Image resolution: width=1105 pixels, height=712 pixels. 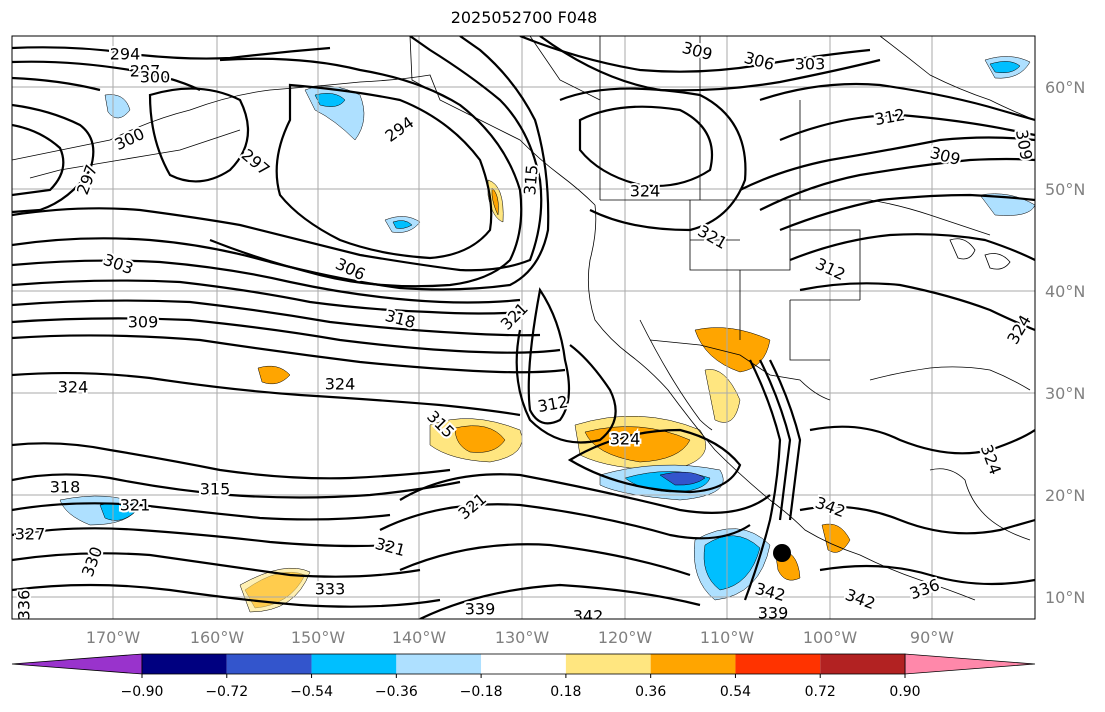 What do you see at coordinates (215, 489) in the screenshot?
I see `contour-label-315-s: 315` at bounding box center [215, 489].